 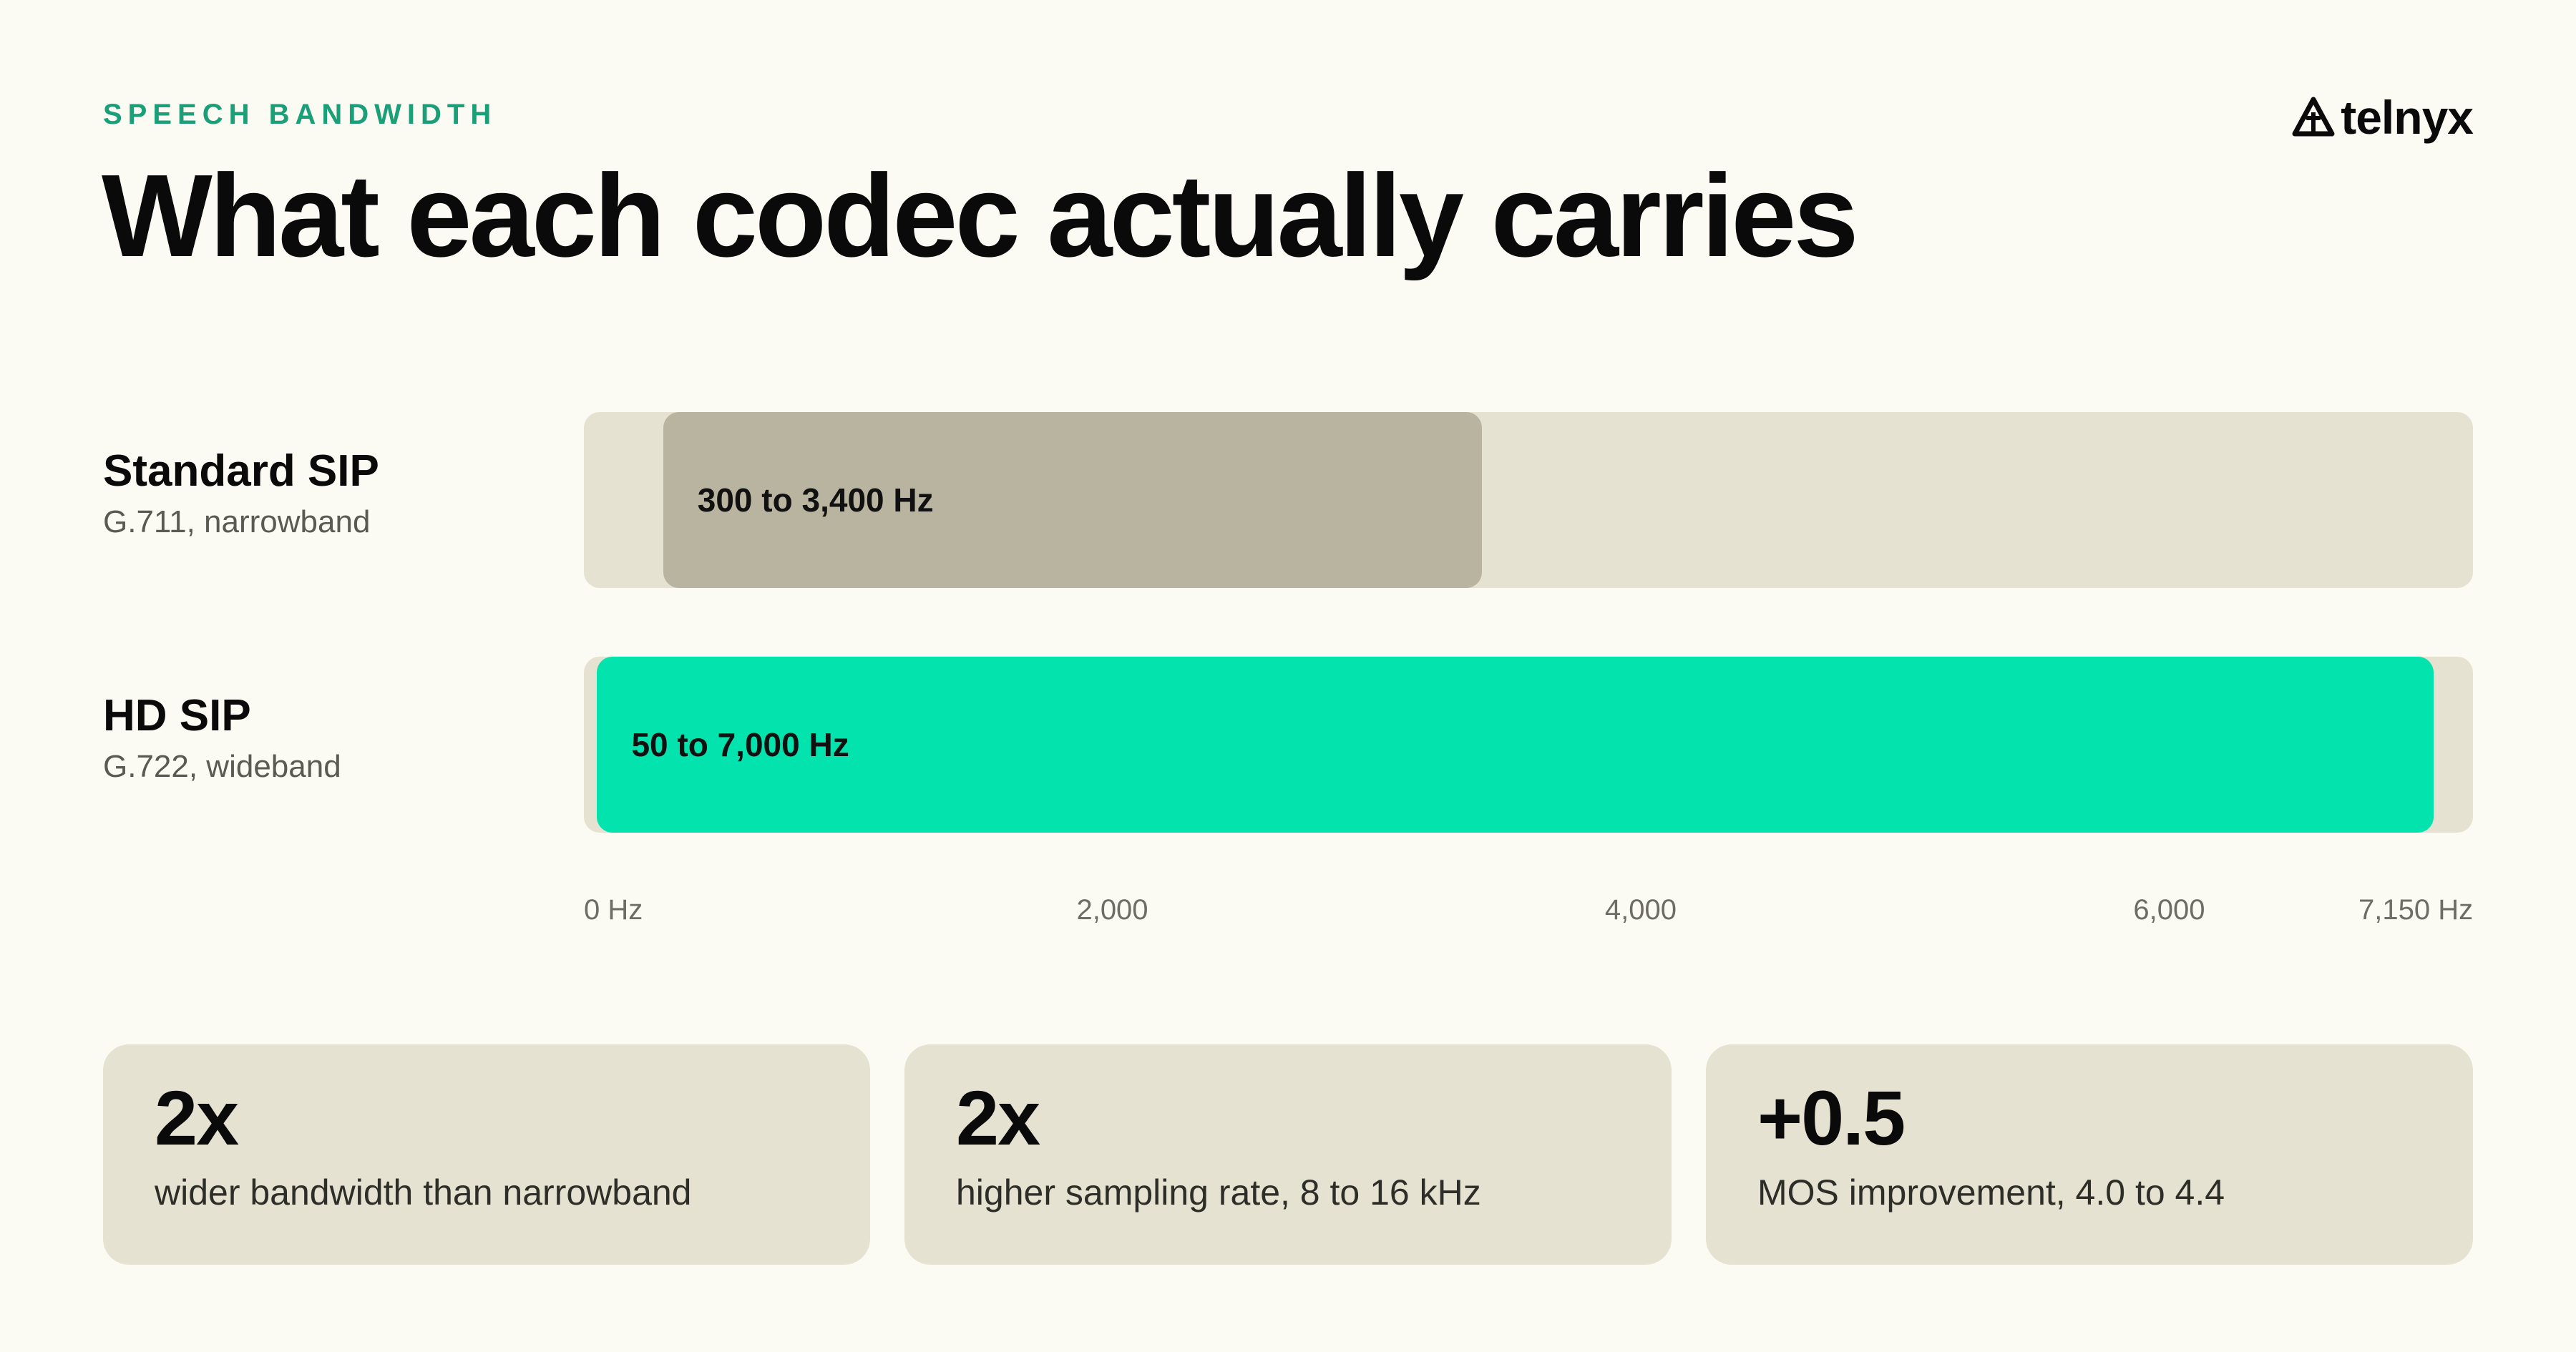 I want to click on stat-card-bandwidth: 2x wider bandwidth than narrowband, so click(x=486, y=1154).